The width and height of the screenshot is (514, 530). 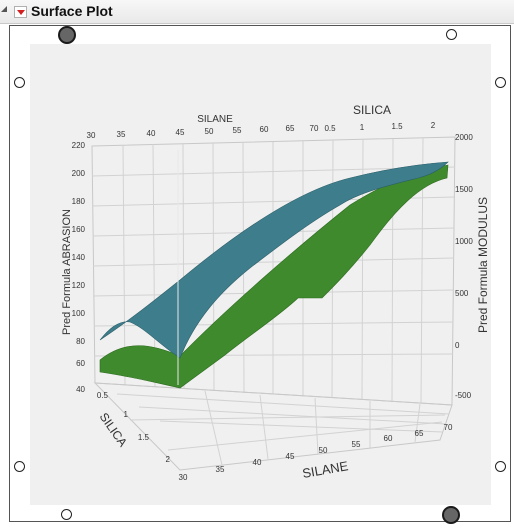 I want to click on resize-handle-right-bottom, so click(x=500, y=466).